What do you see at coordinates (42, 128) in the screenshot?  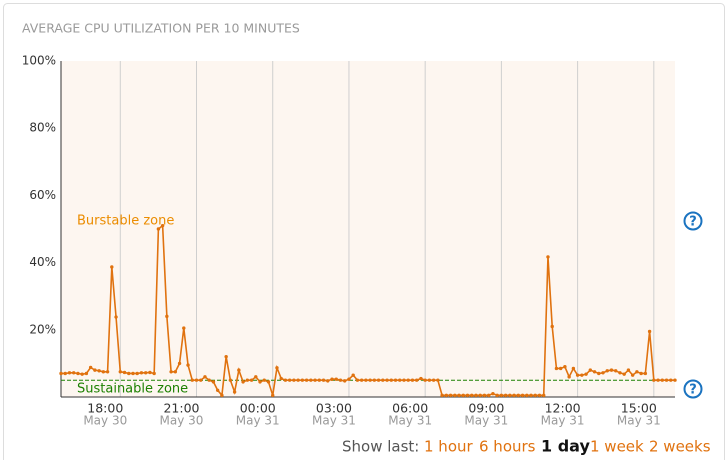 I see `y-tick-label: 80%` at bounding box center [42, 128].